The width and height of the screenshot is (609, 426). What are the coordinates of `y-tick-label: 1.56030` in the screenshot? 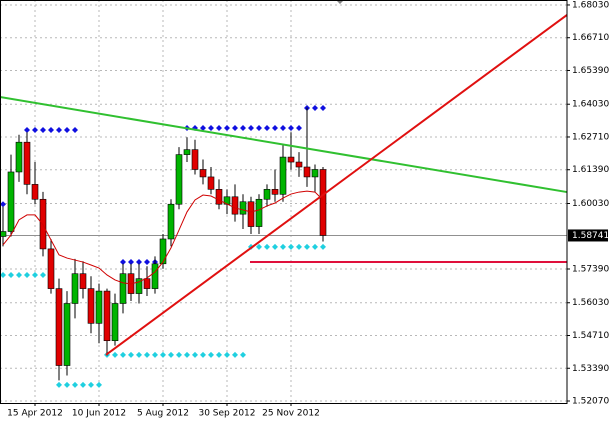 It's located at (590, 303).